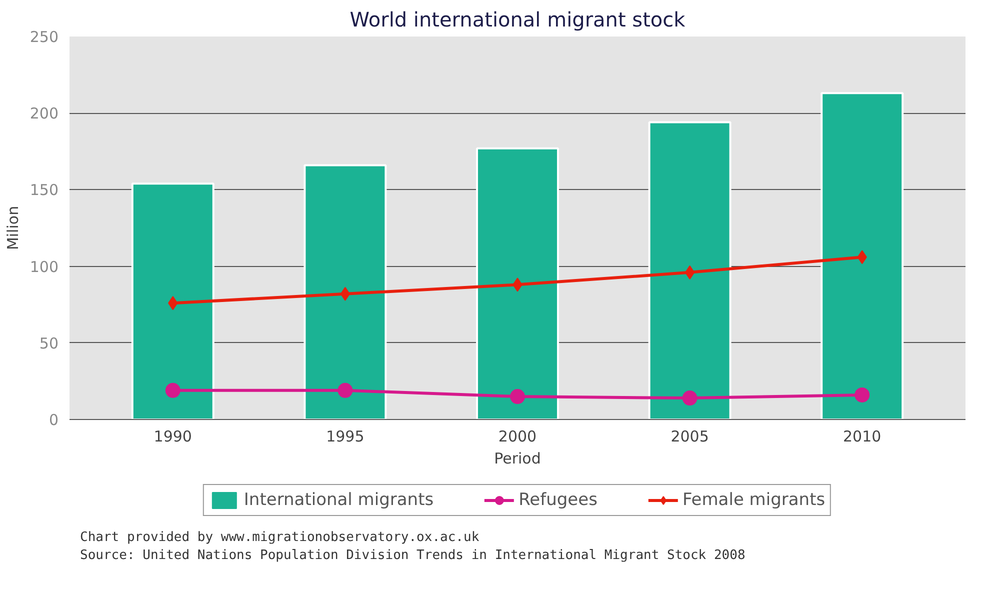  Describe the element at coordinates (518, 20) in the screenshot. I see `chart-title: World international migrant stock` at that location.